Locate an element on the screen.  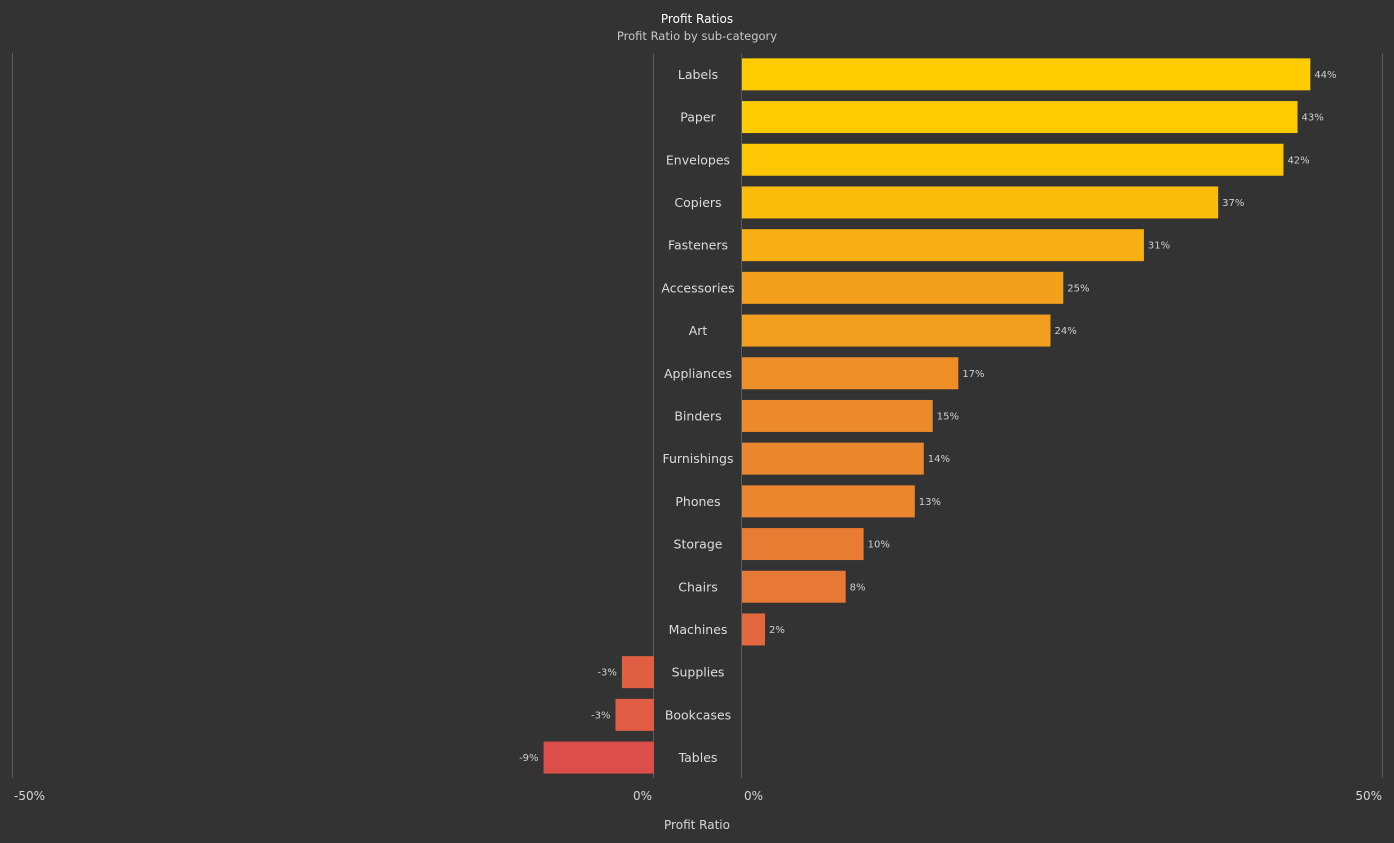
category-label: Furnishings is located at coordinates (697, 458).